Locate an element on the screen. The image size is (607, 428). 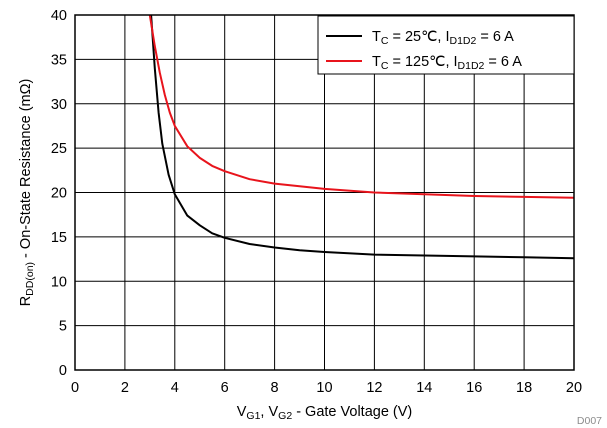
x-tick-label: 4 is located at coordinates (175, 388).